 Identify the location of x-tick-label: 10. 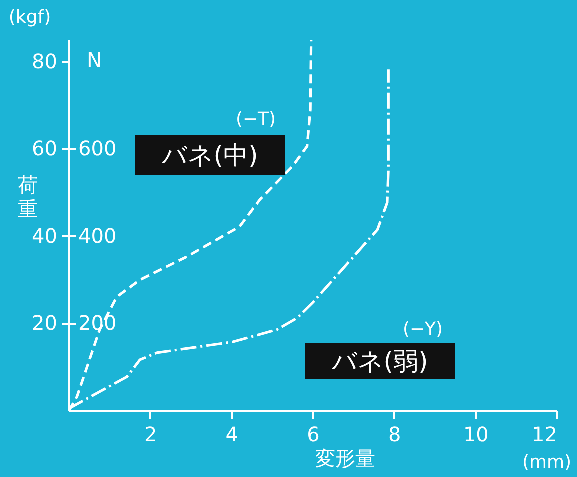
(476, 434).